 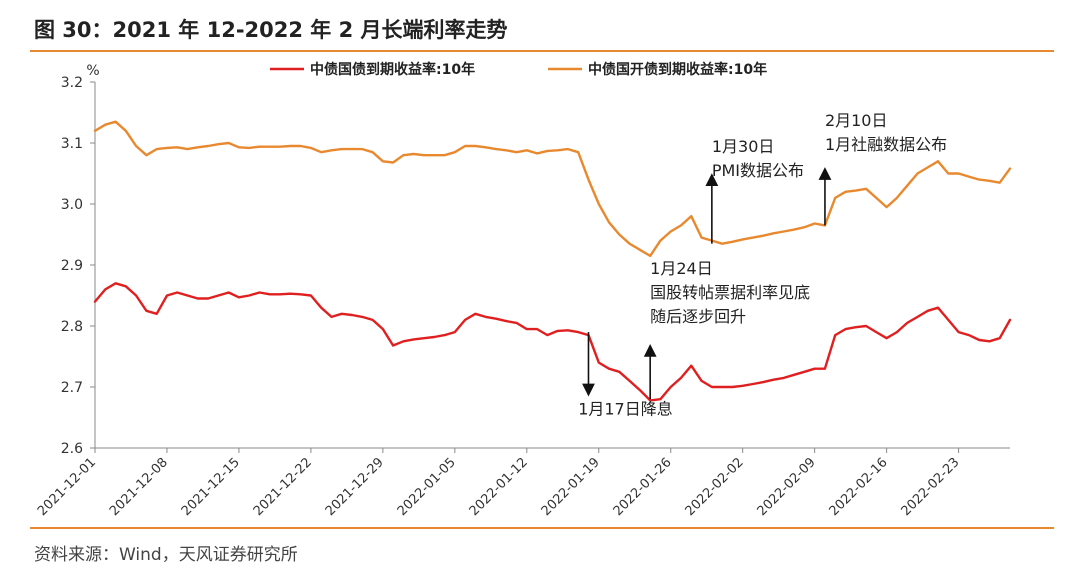 What do you see at coordinates (92, 71) in the screenshot?
I see `y-unit-label: %` at bounding box center [92, 71].